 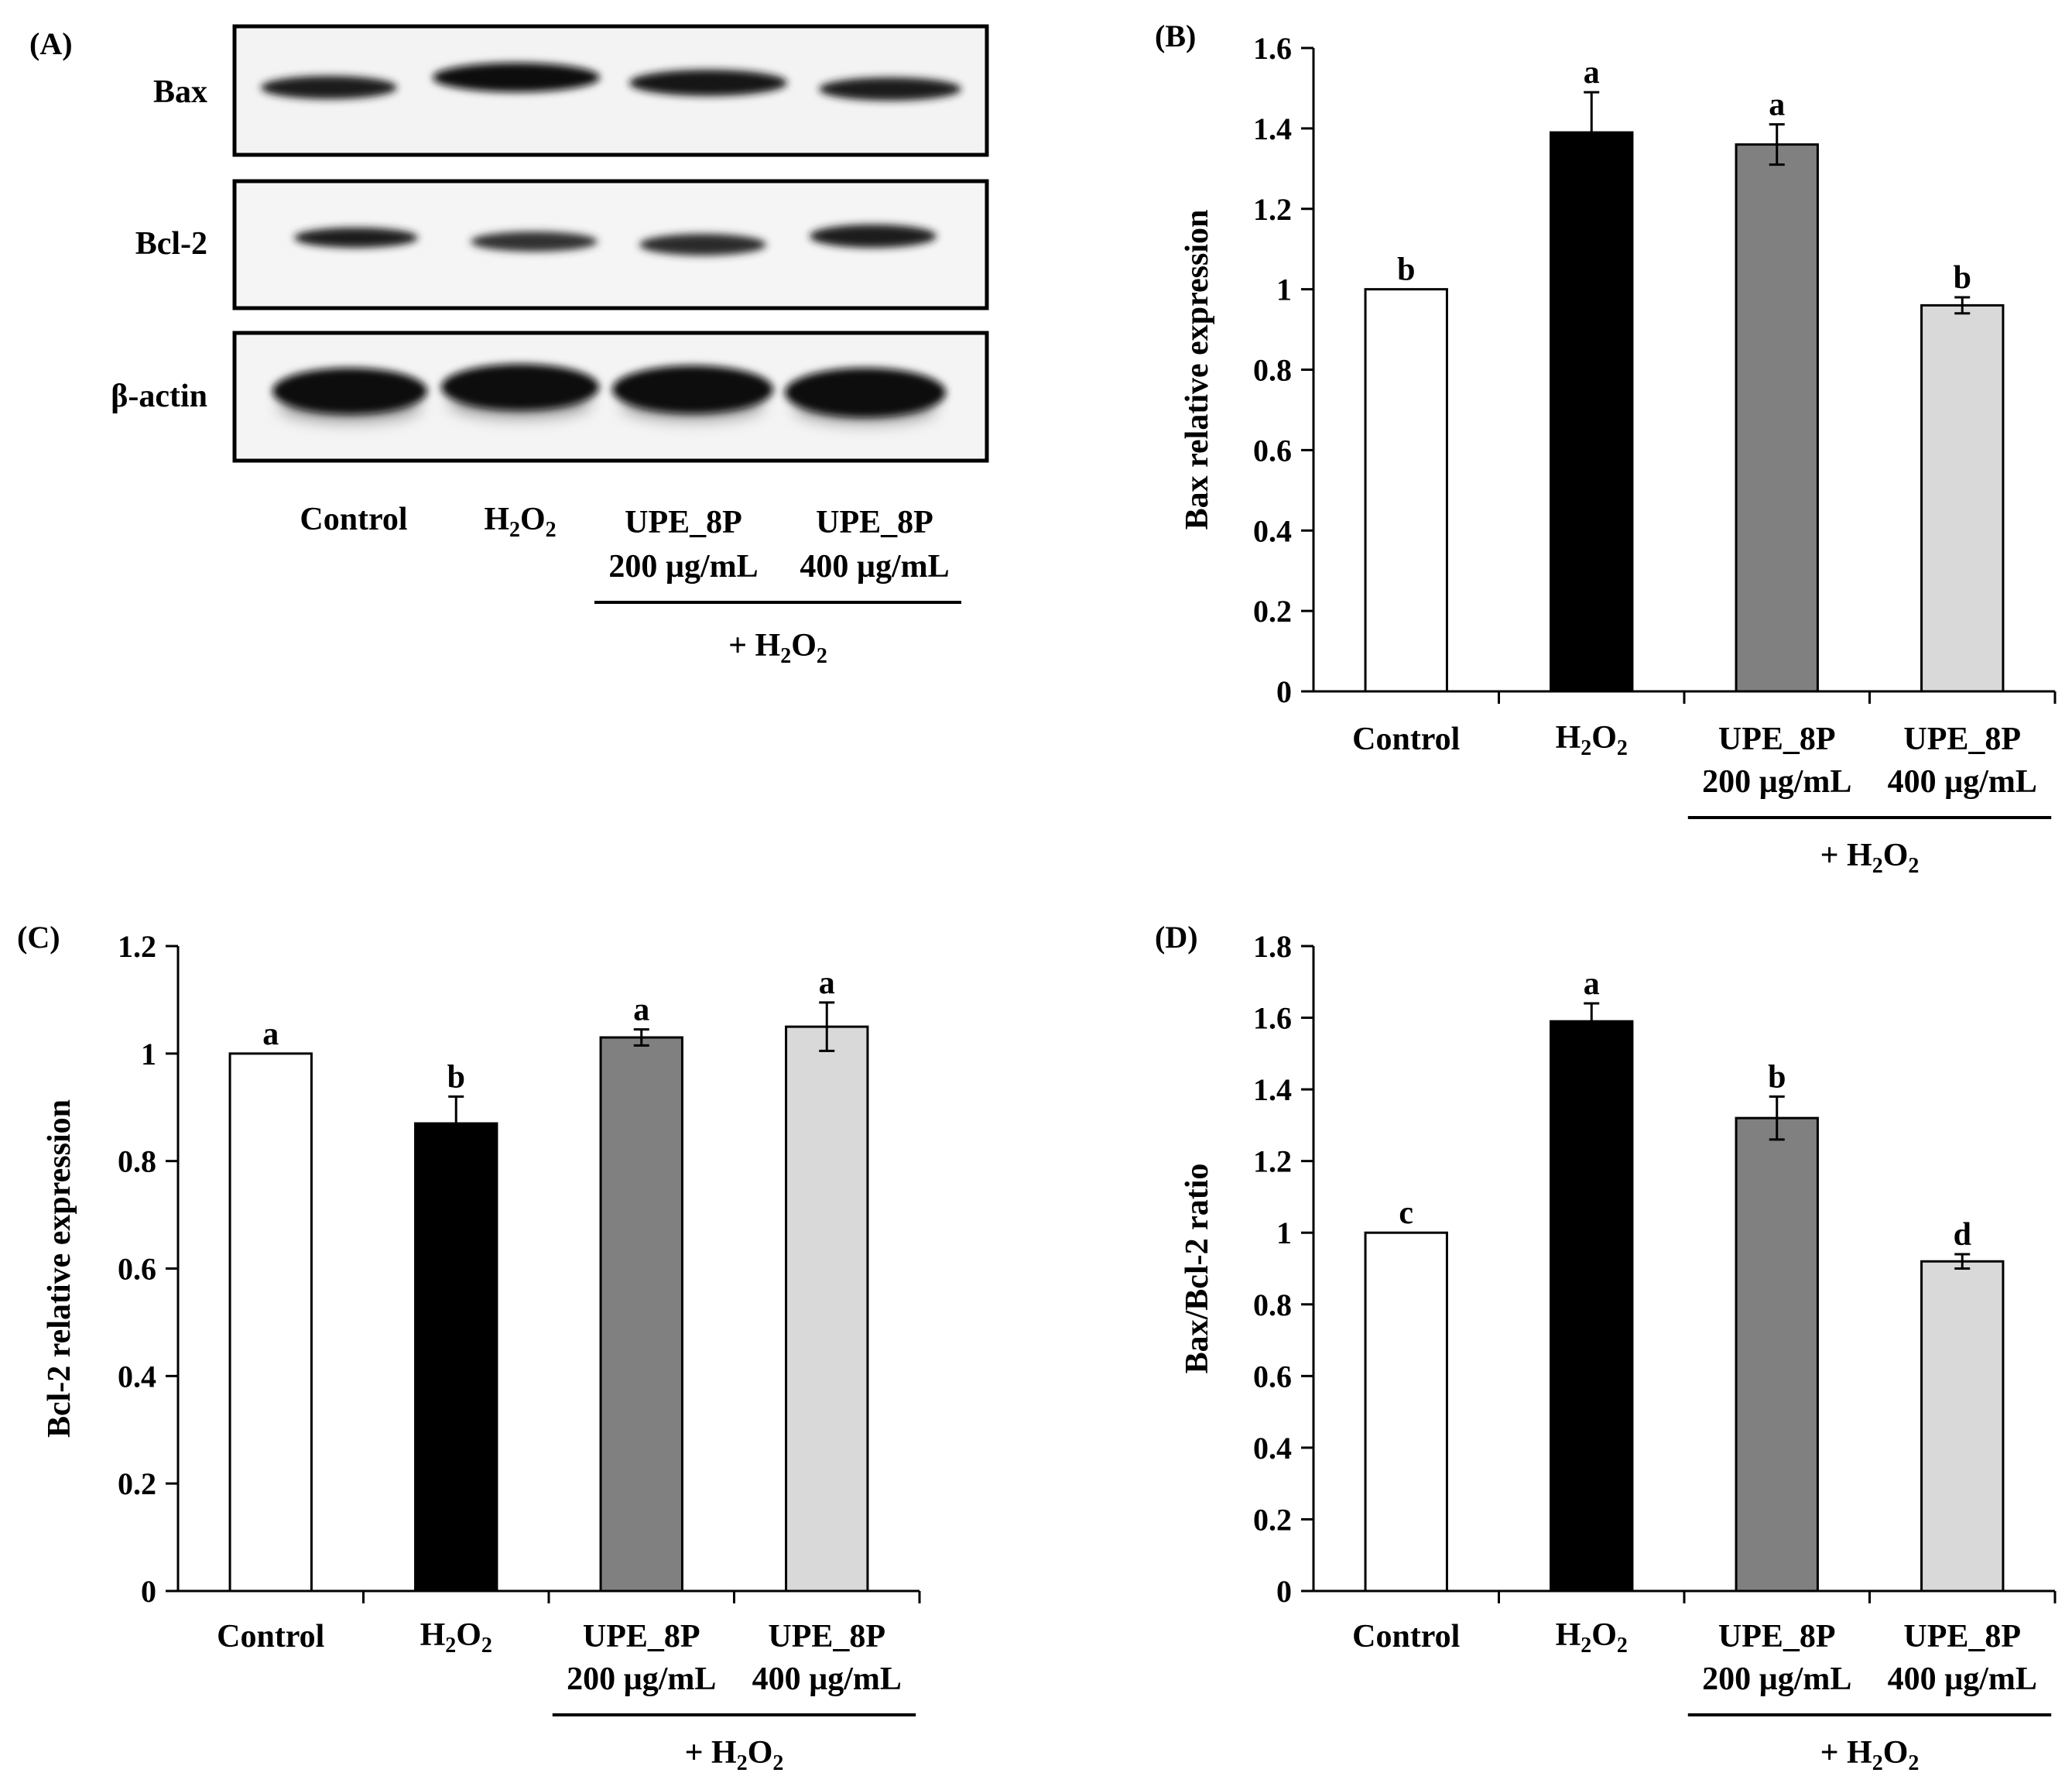 What do you see at coordinates (692, 389) in the screenshot?
I see `band-actin-upe200` at bounding box center [692, 389].